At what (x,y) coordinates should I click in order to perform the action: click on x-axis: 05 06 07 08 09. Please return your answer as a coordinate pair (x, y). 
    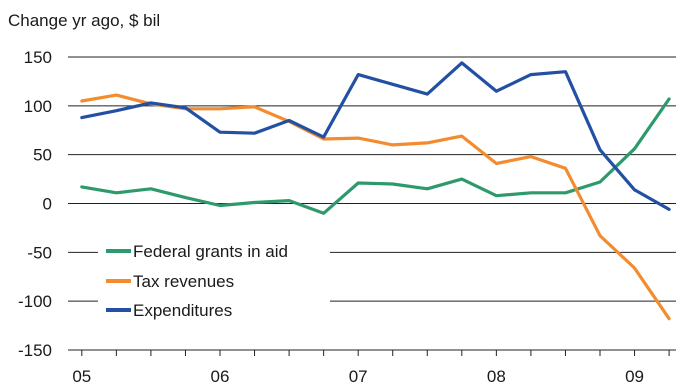
    Looking at the image, I should click on (372, 367).